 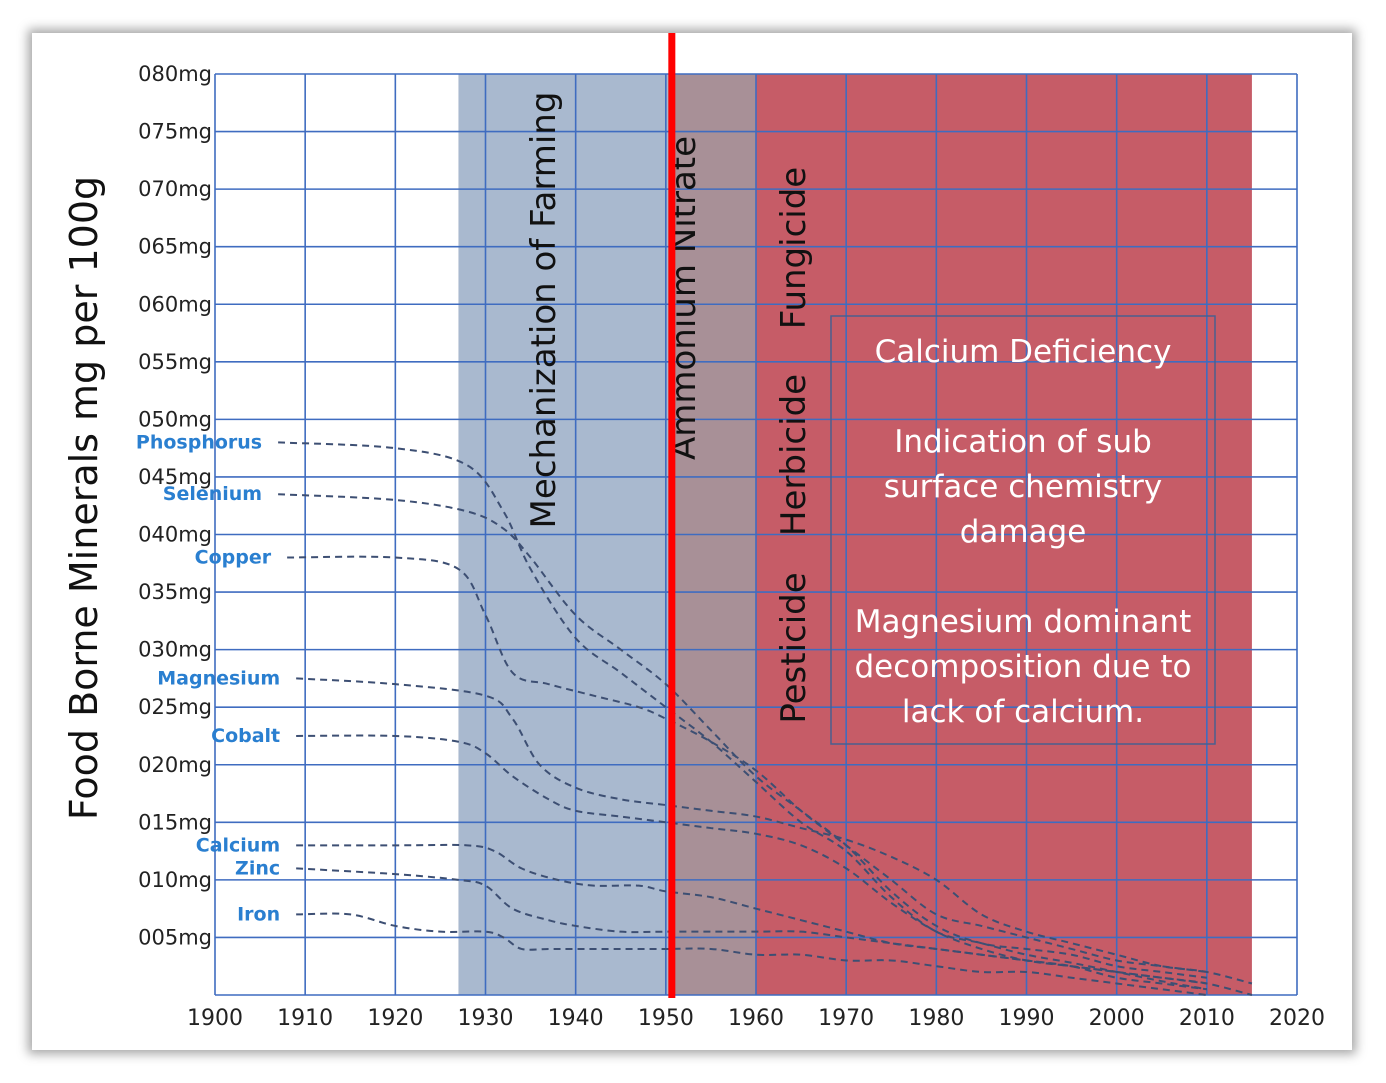 What do you see at coordinates (544, 310) in the screenshot?
I see `era-label-mechanization-of-farming: Mechanization of Farming` at bounding box center [544, 310].